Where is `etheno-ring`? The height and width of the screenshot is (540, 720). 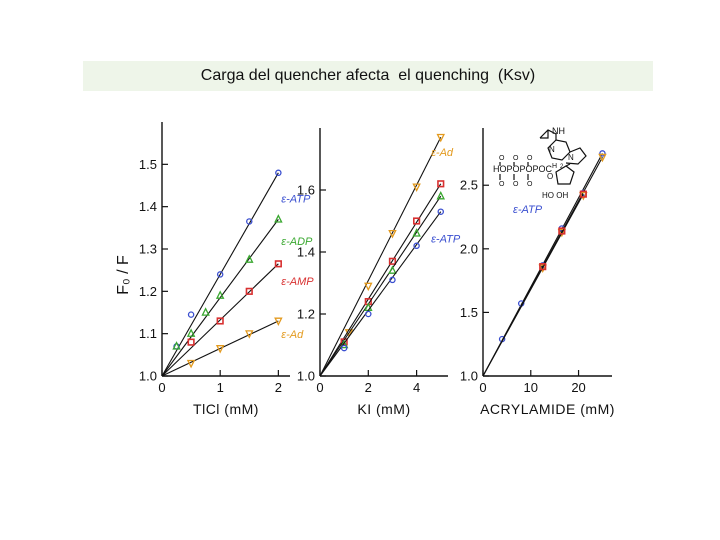 etheno-ring is located at coordinates (548, 134).